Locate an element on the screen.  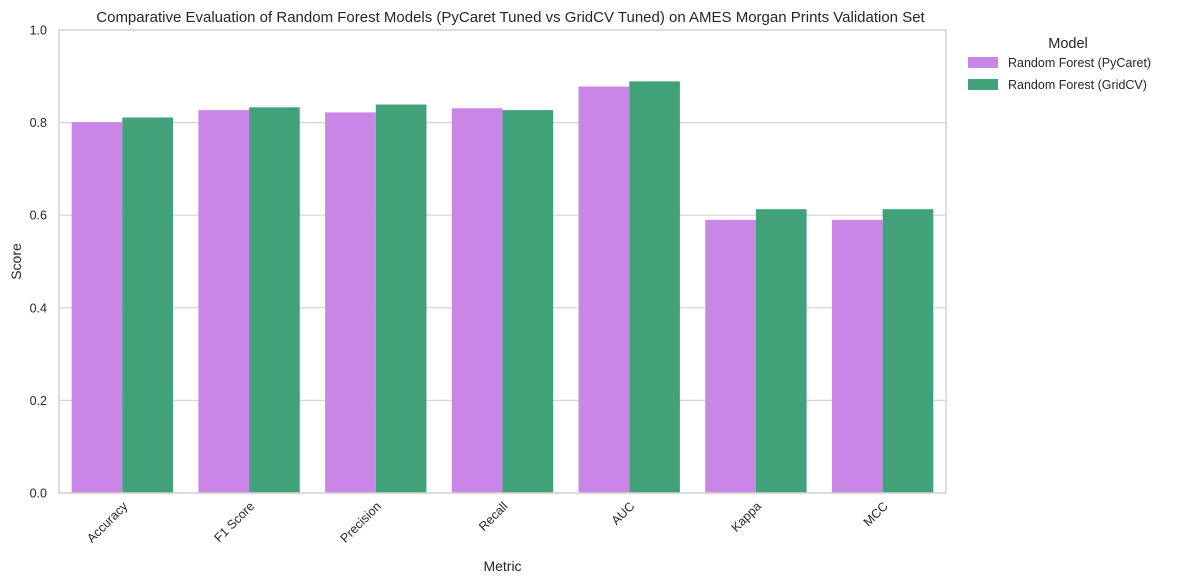
bar-f1-score-gridcv is located at coordinates (274, 300).